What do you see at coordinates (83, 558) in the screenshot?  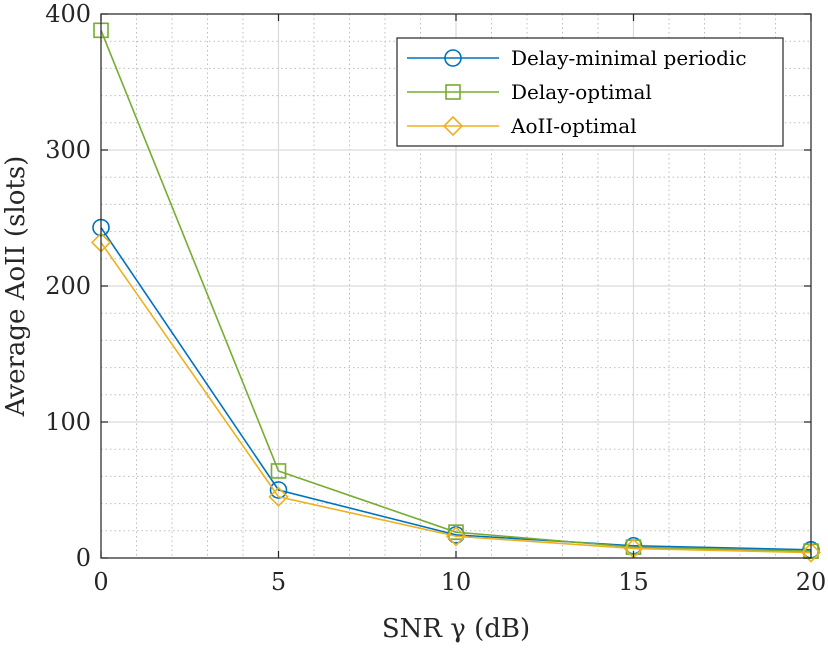 I see `y-tick-label: 0` at bounding box center [83, 558].